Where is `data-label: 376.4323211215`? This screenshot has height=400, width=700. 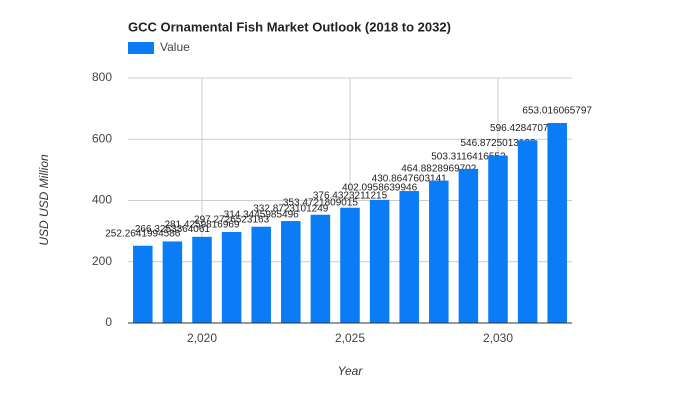
data-label: 376.4323211215 is located at coordinates (350, 195).